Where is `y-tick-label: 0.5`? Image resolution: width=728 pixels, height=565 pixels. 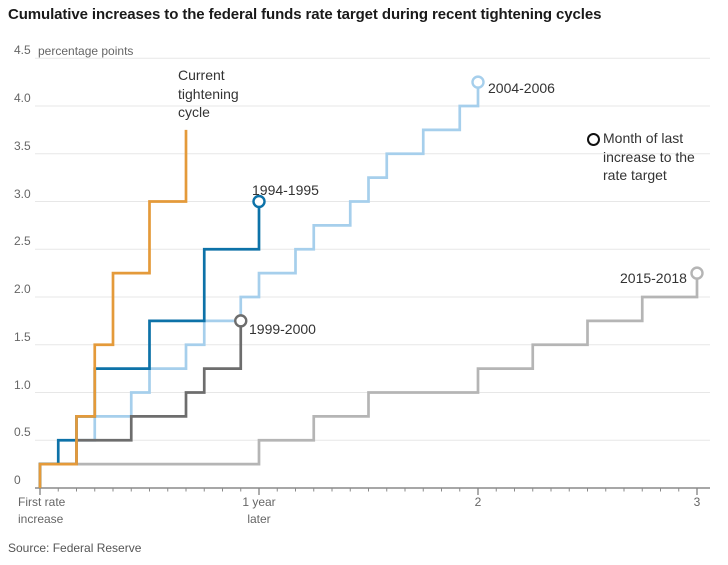 y-tick-label: 0.5 is located at coordinates (22, 432).